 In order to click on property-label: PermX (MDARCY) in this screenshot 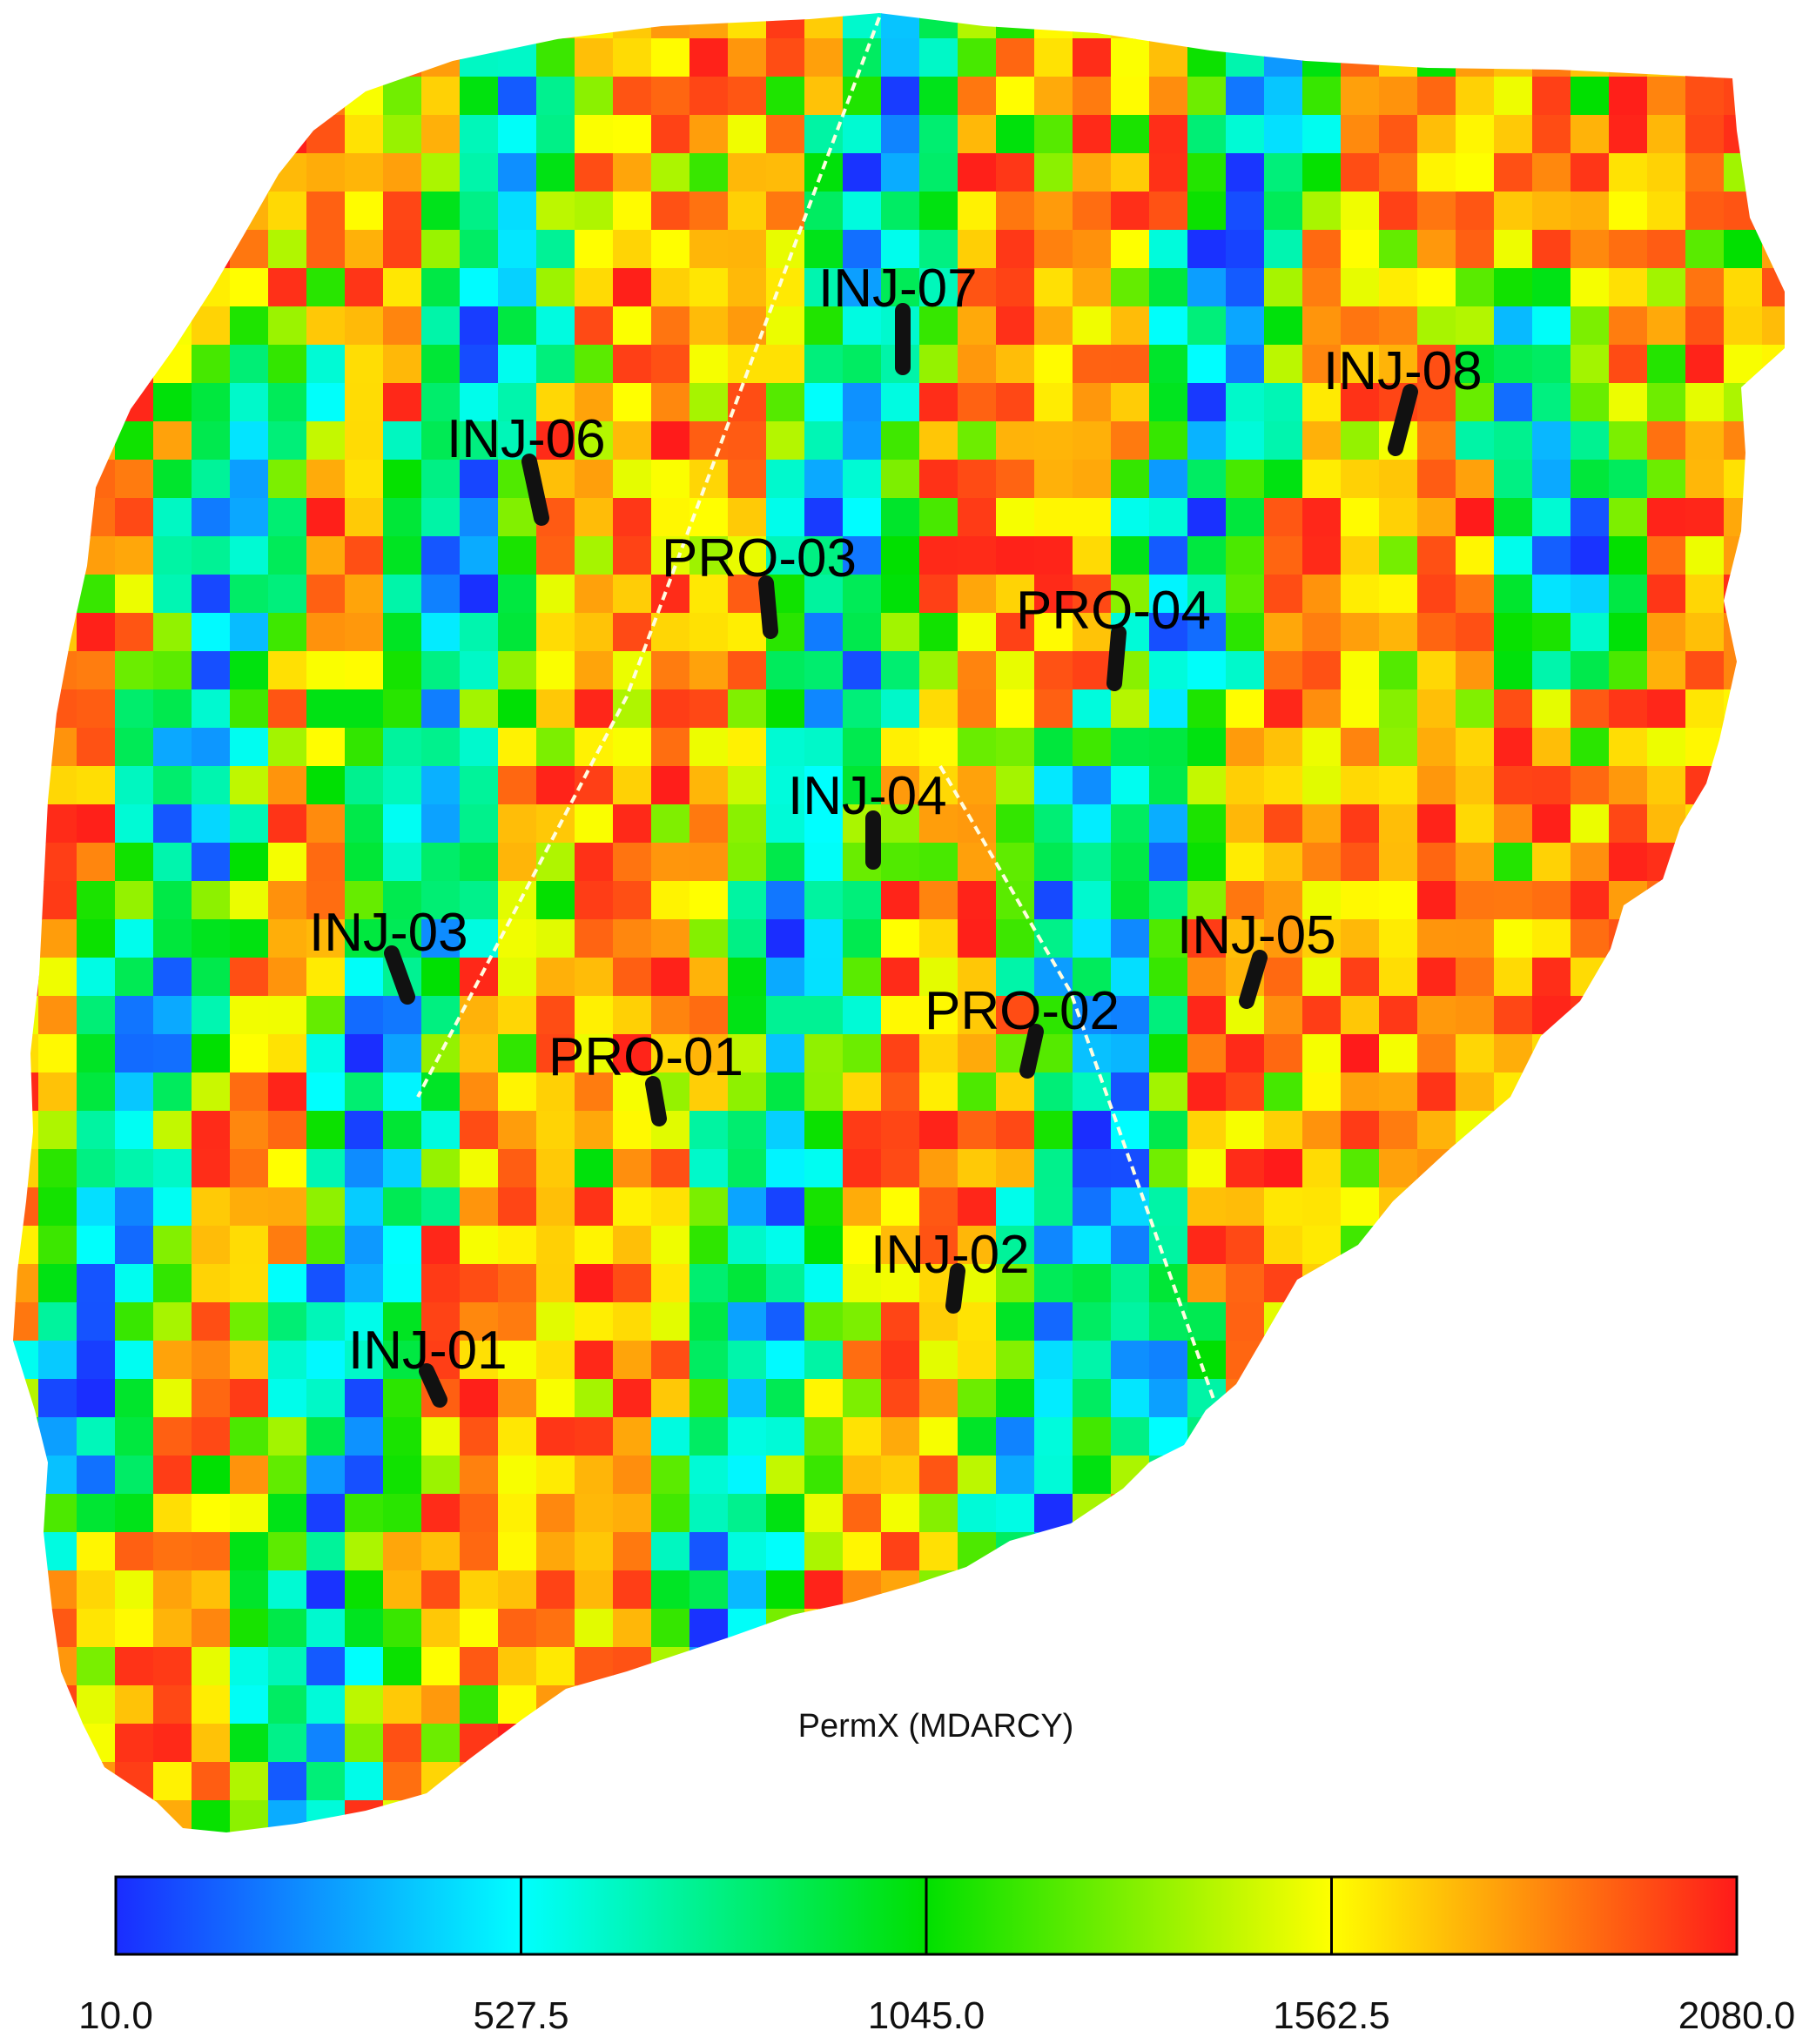, I will do `click(936, 1726)`.